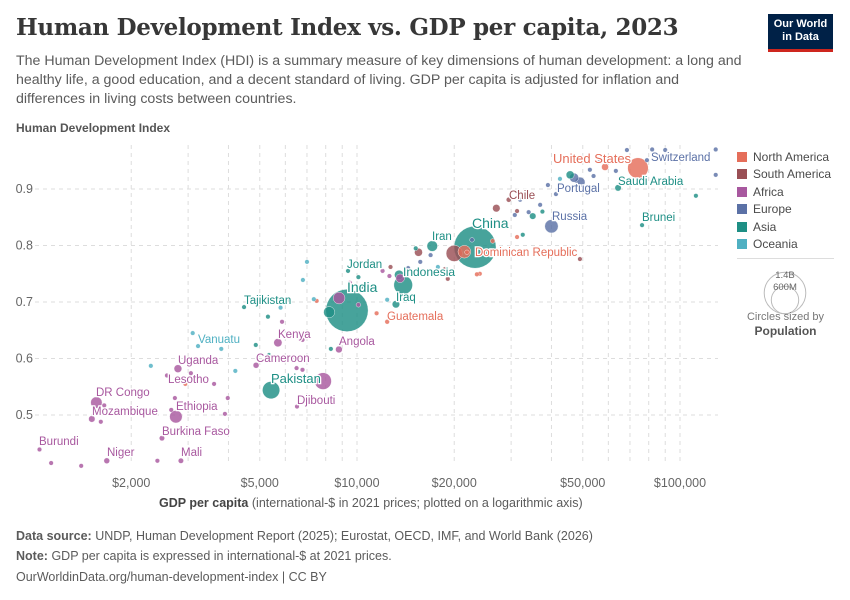 This screenshot has height=600, width=850. I want to click on point-uganda, so click(178, 368).